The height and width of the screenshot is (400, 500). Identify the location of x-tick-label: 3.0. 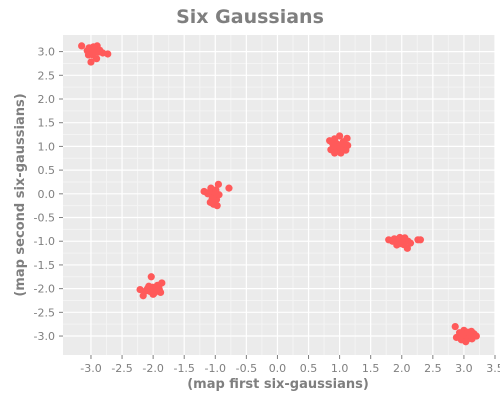
(464, 368).